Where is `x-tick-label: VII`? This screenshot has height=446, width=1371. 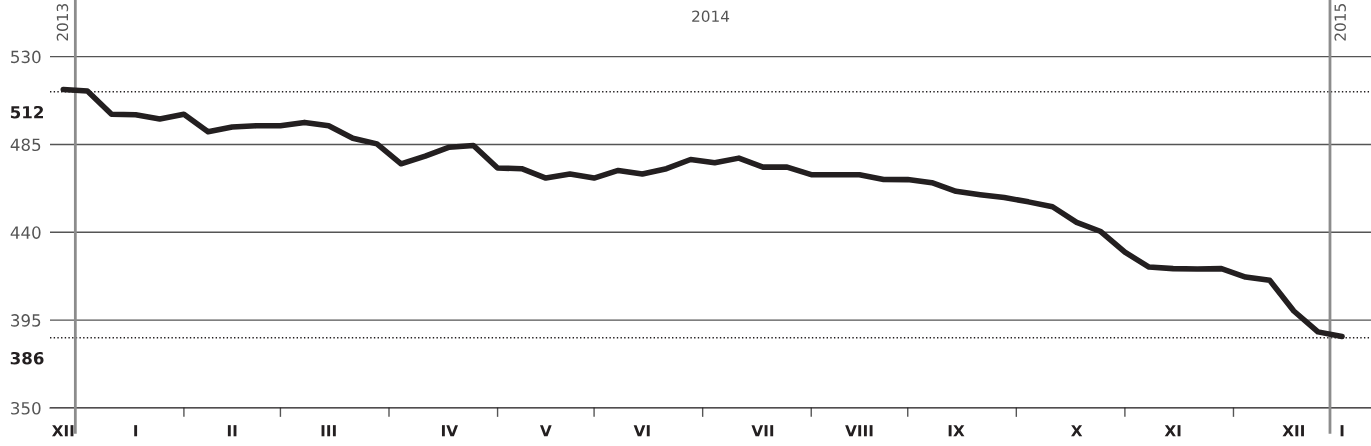 x-tick-label: VII is located at coordinates (762, 431).